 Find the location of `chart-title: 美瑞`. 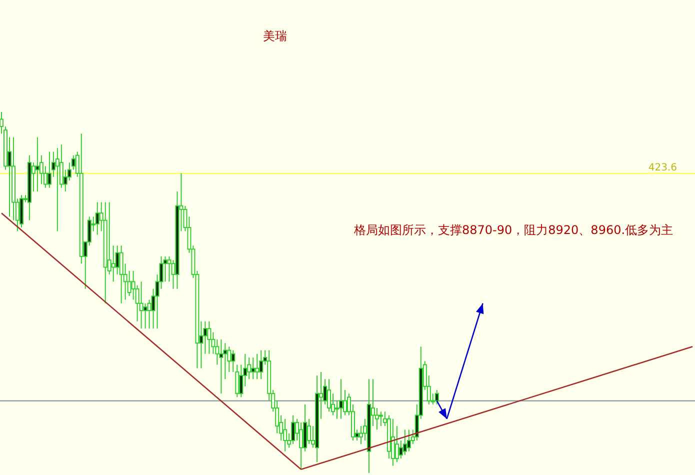

chart-title: 美瑞 is located at coordinates (275, 36).